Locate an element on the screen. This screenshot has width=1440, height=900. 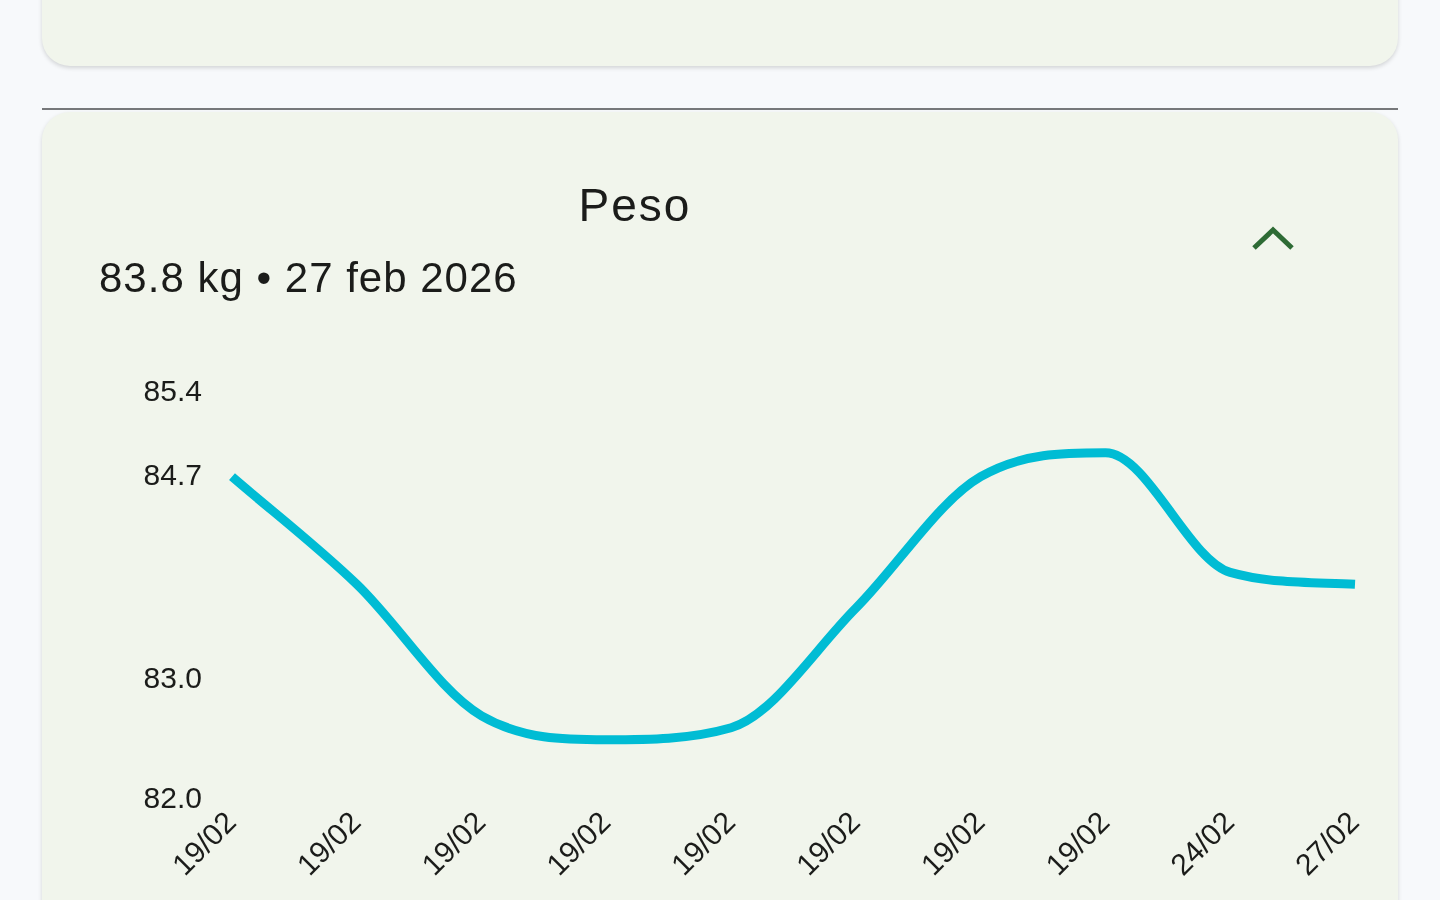
y-tick-label: 84.7 is located at coordinates (172, 474).